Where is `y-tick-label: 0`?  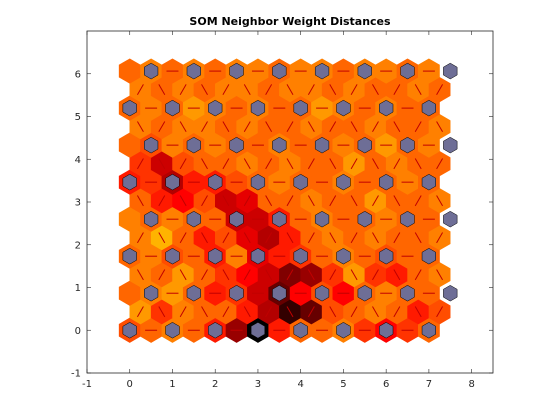
y-tick-label: 0 is located at coordinates (78, 331).